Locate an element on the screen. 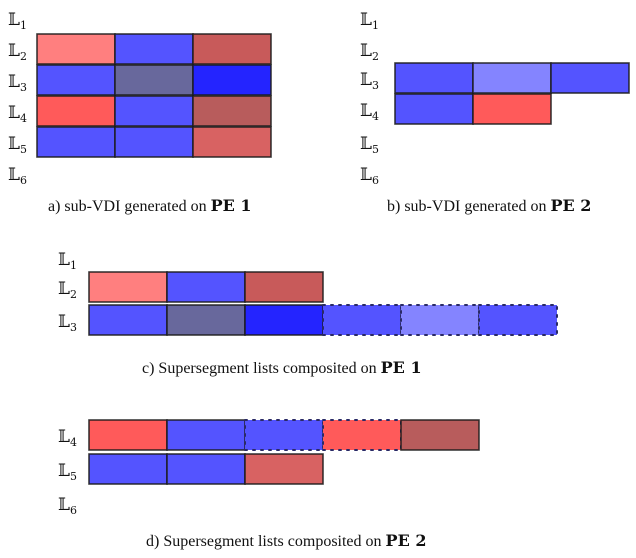 The height and width of the screenshot is (558, 636). caption-text: c) Supersegment lists composited on is located at coordinates (261, 368).